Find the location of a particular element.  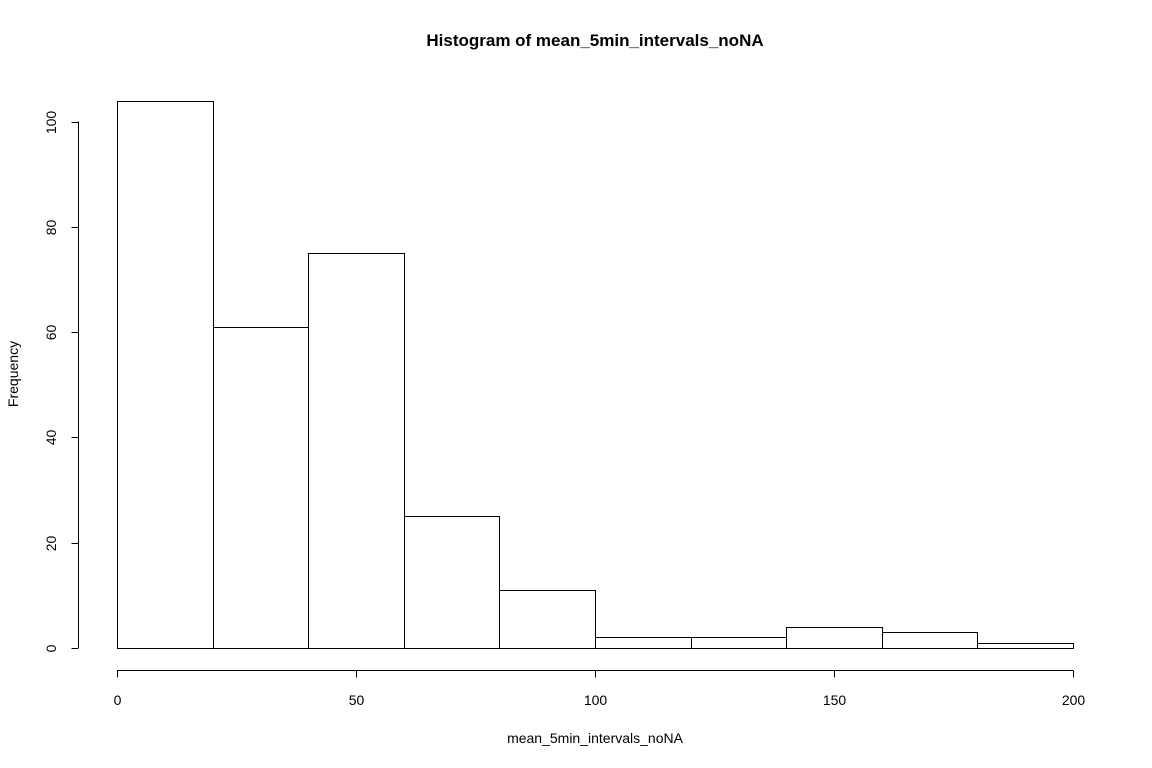

chart-title: Histogram of mean_5min_intervals_noNA is located at coordinates (594, 40).